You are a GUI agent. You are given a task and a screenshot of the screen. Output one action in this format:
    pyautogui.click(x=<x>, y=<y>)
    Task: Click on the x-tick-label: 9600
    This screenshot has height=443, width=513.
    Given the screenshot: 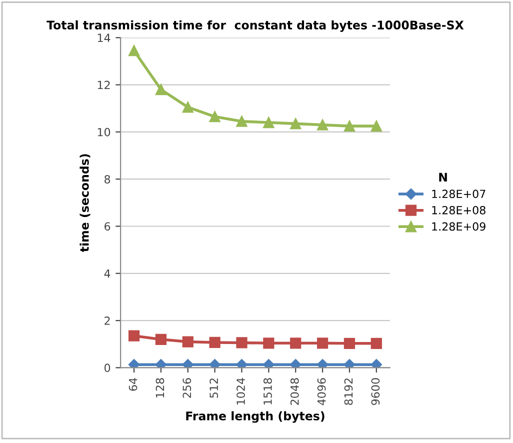 What is the action you would take?
    pyautogui.click(x=375, y=391)
    